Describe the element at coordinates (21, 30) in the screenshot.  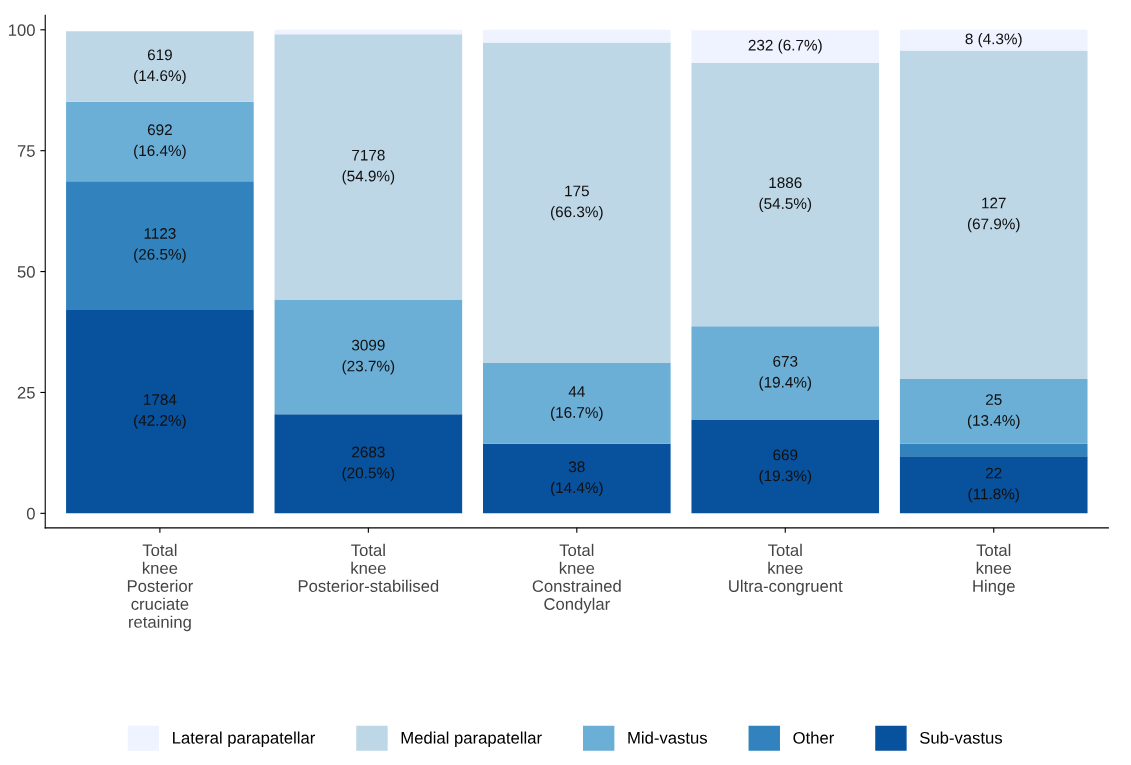
I see `y-tick-label: 100` at that location.